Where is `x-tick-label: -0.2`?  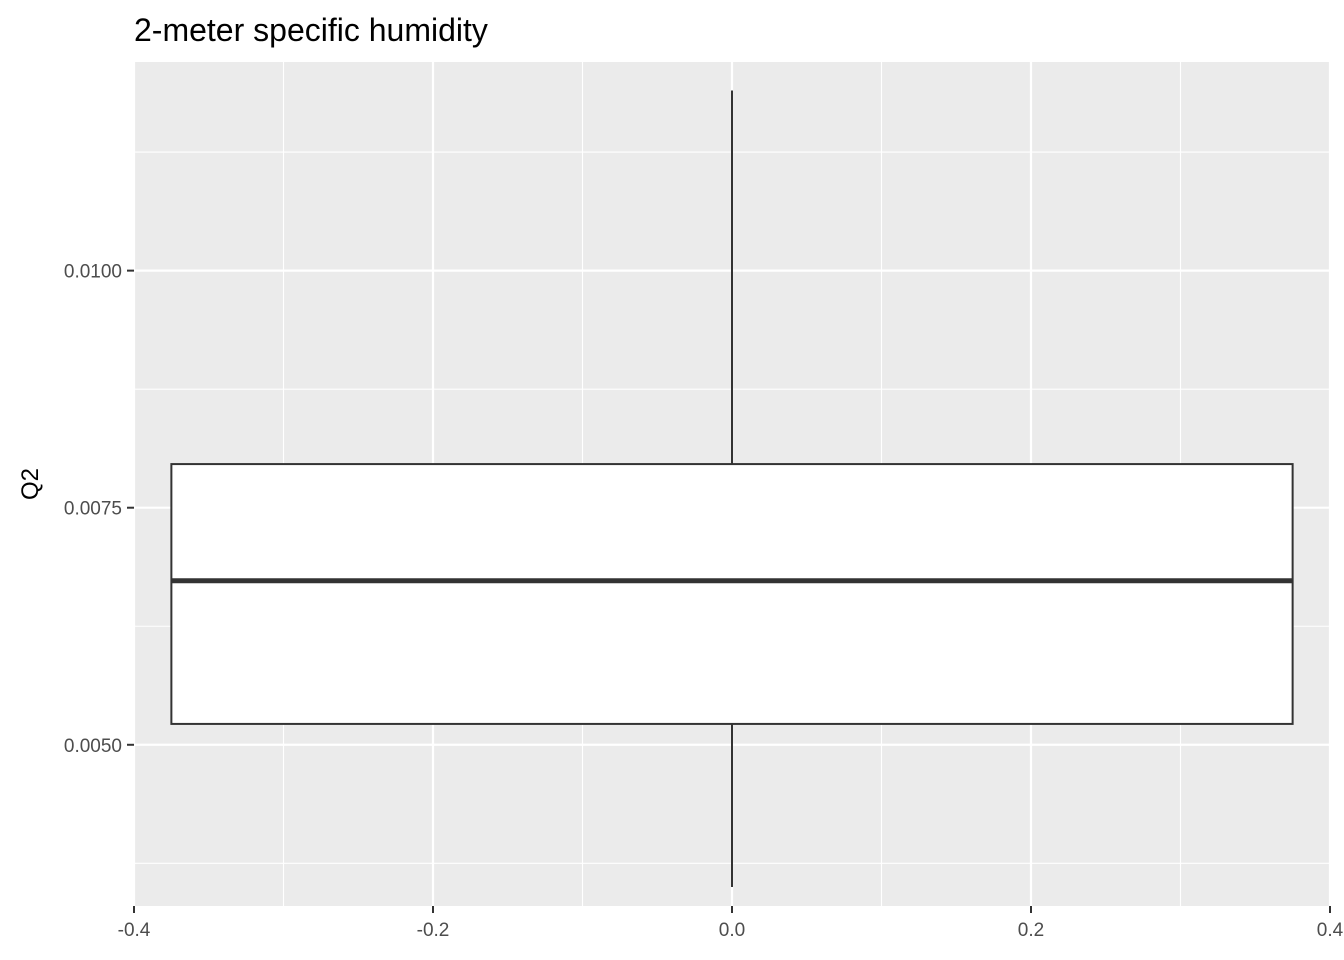
x-tick-label: -0.2 is located at coordinates (433, 930).